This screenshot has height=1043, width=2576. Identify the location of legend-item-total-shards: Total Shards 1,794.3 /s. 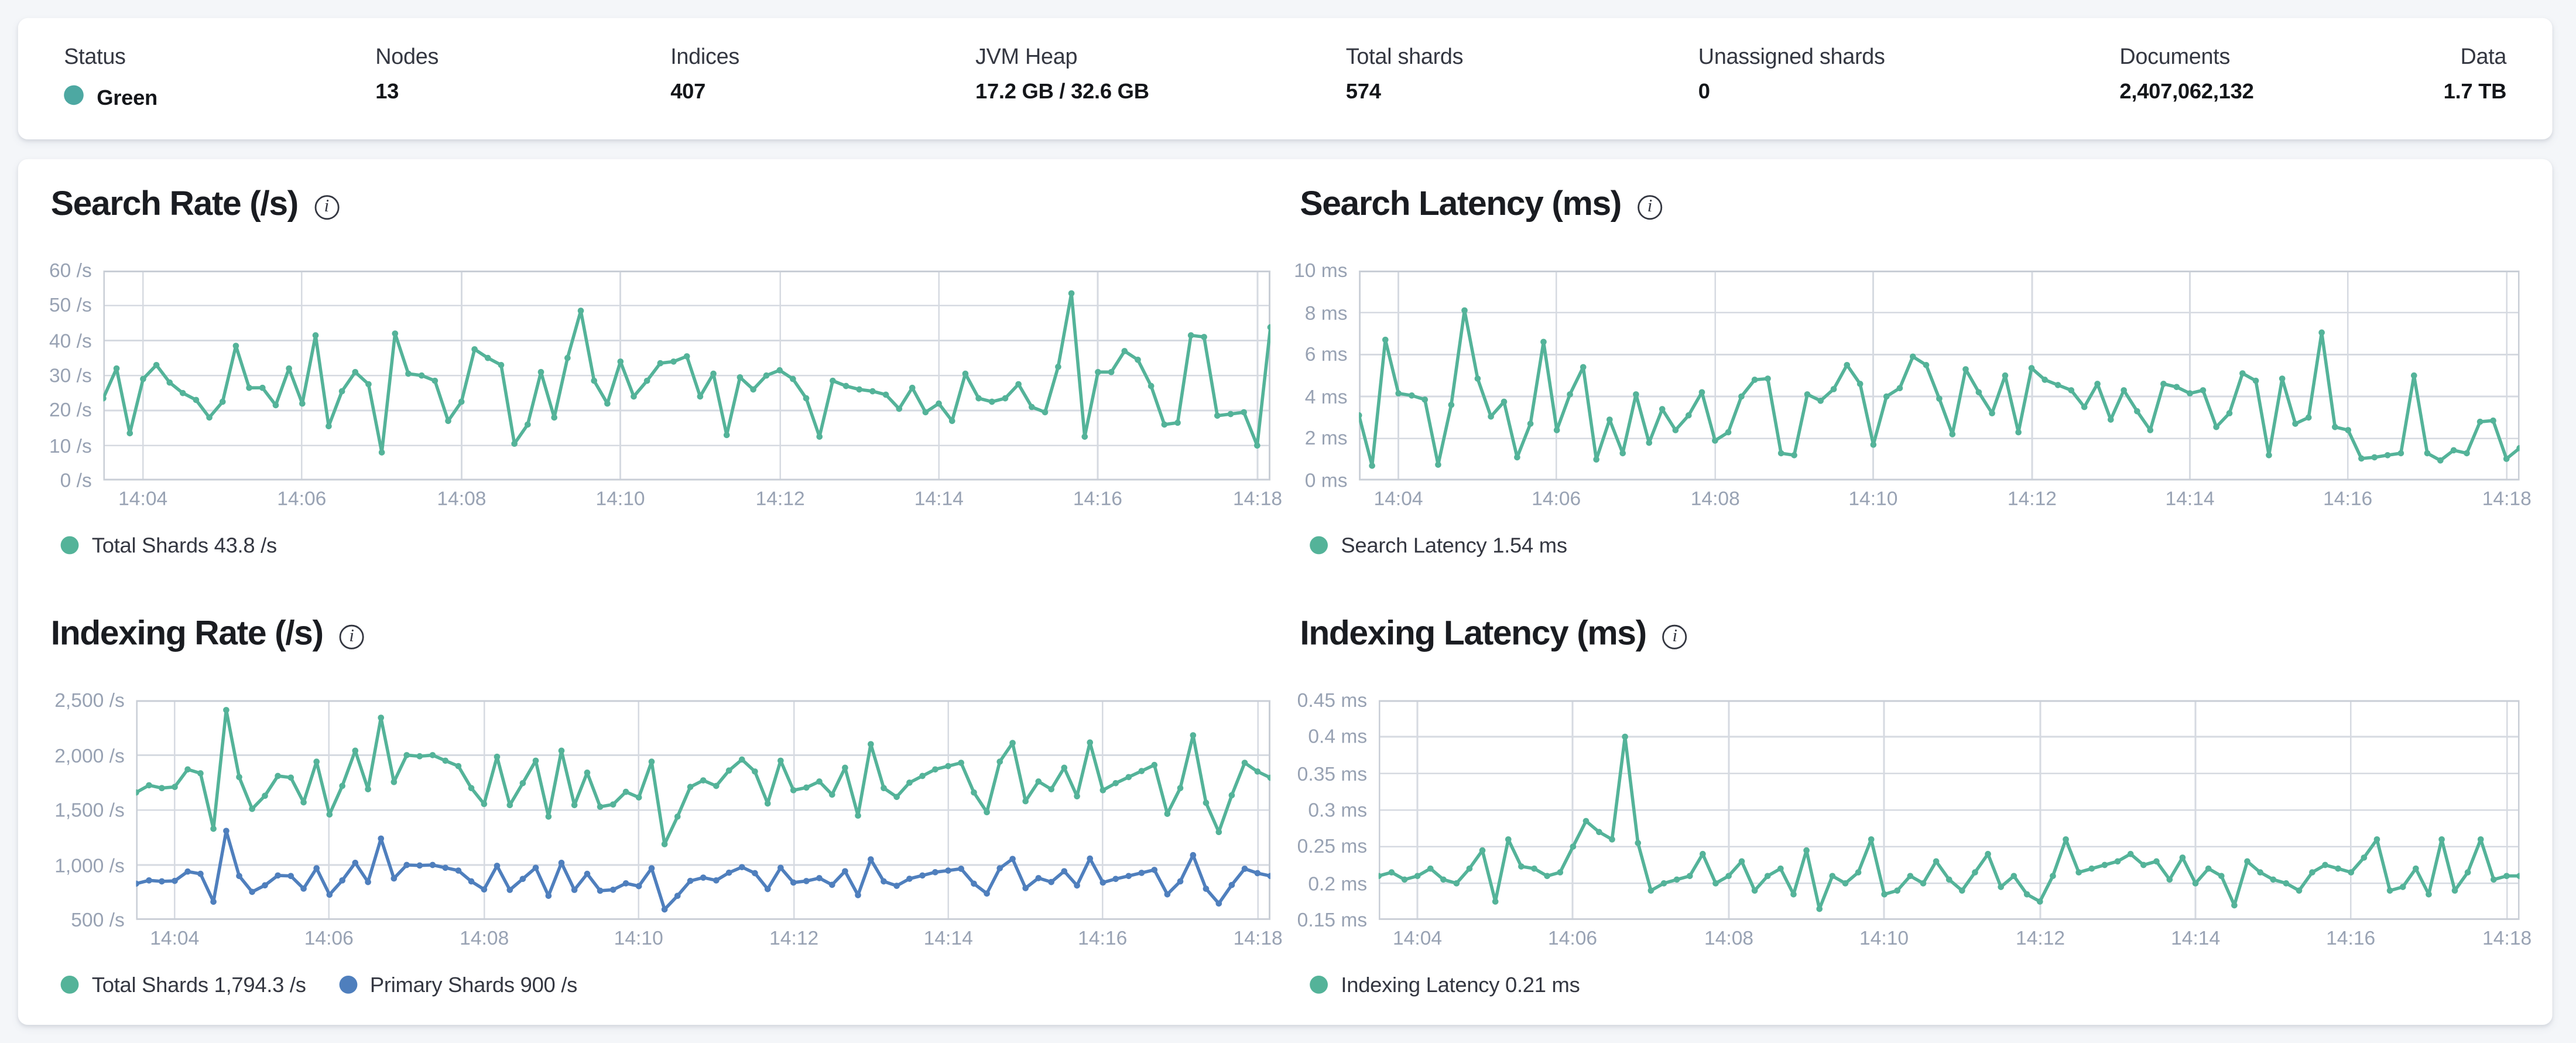
(183, 984).